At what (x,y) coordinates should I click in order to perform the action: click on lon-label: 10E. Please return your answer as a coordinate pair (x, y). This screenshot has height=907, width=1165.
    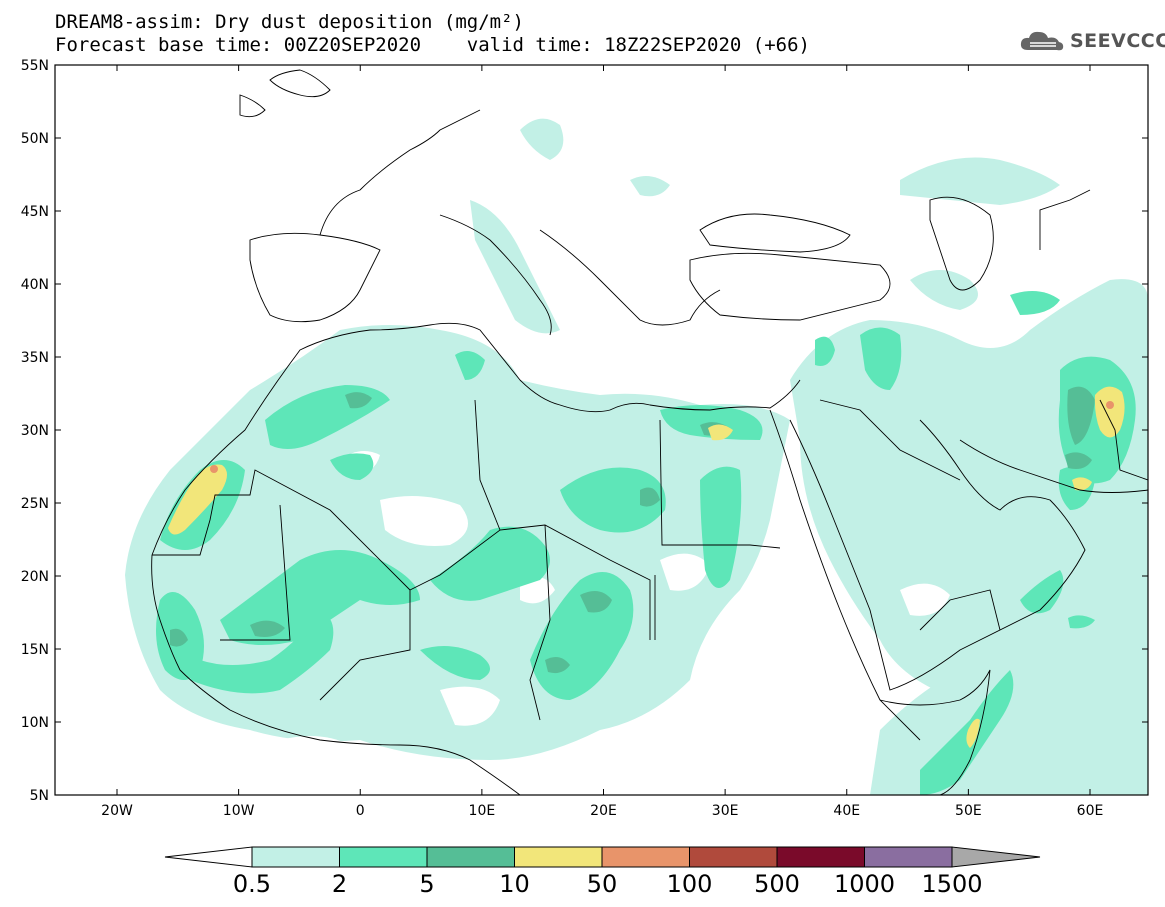
    Looking at the image, I should click on (482, 811).